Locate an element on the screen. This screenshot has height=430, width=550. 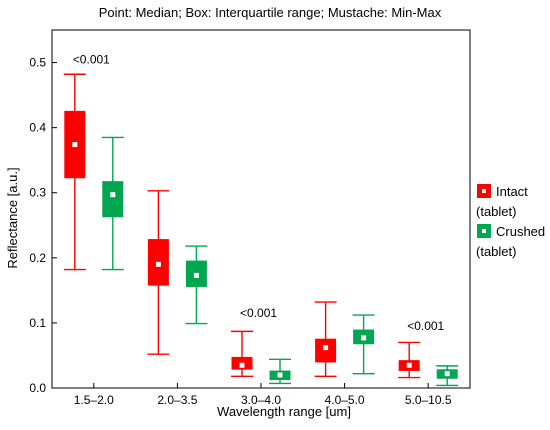
y-tick-label: 0.0 is located at coordinates (37, 388).